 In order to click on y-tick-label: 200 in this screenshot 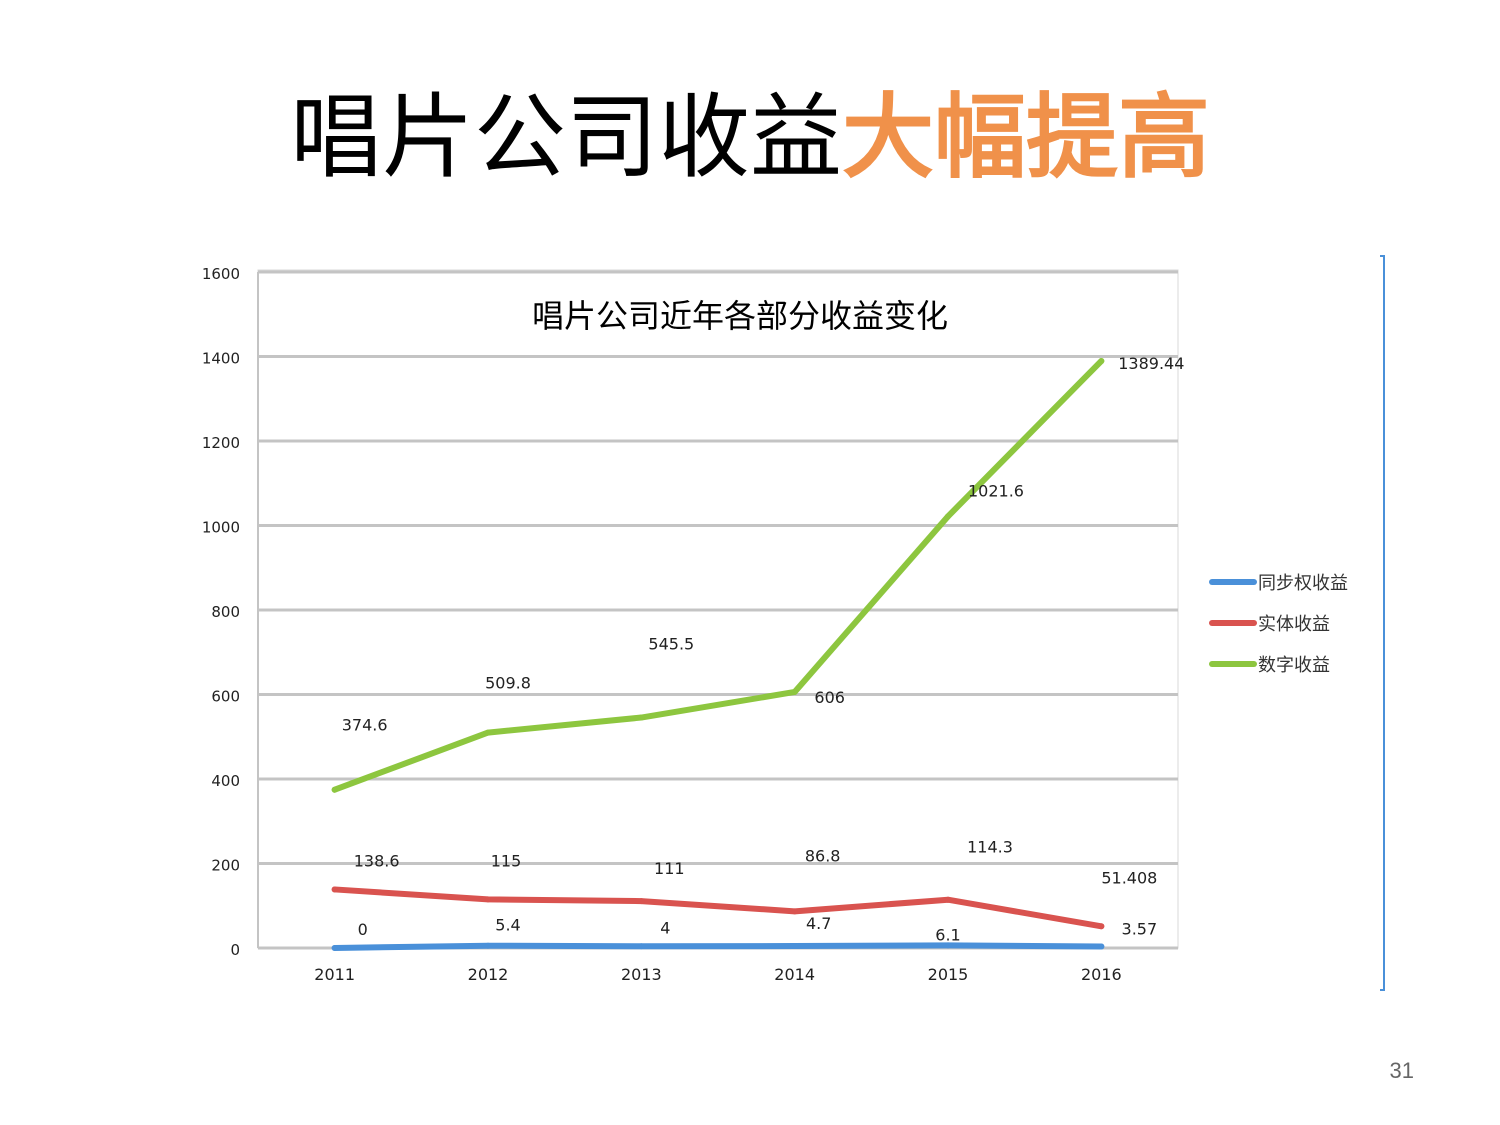, I will do `click(225, 866)`.